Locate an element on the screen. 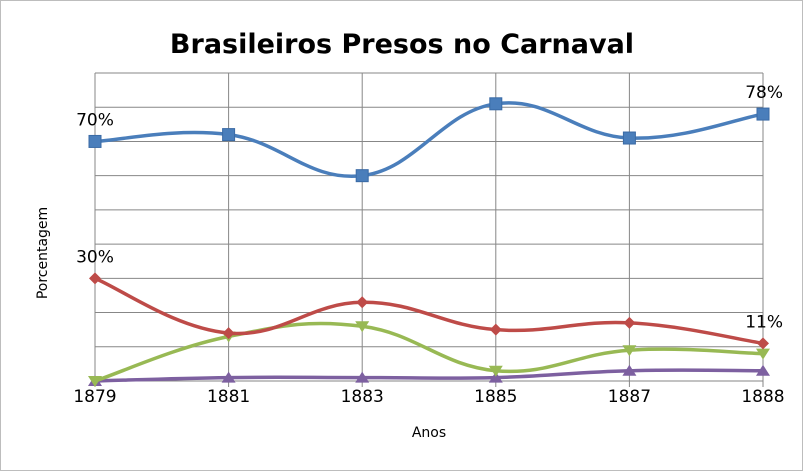 The height and width of the screenshot is (471, 803). x-axis-title: Anos is located at coordinates (429, 433).